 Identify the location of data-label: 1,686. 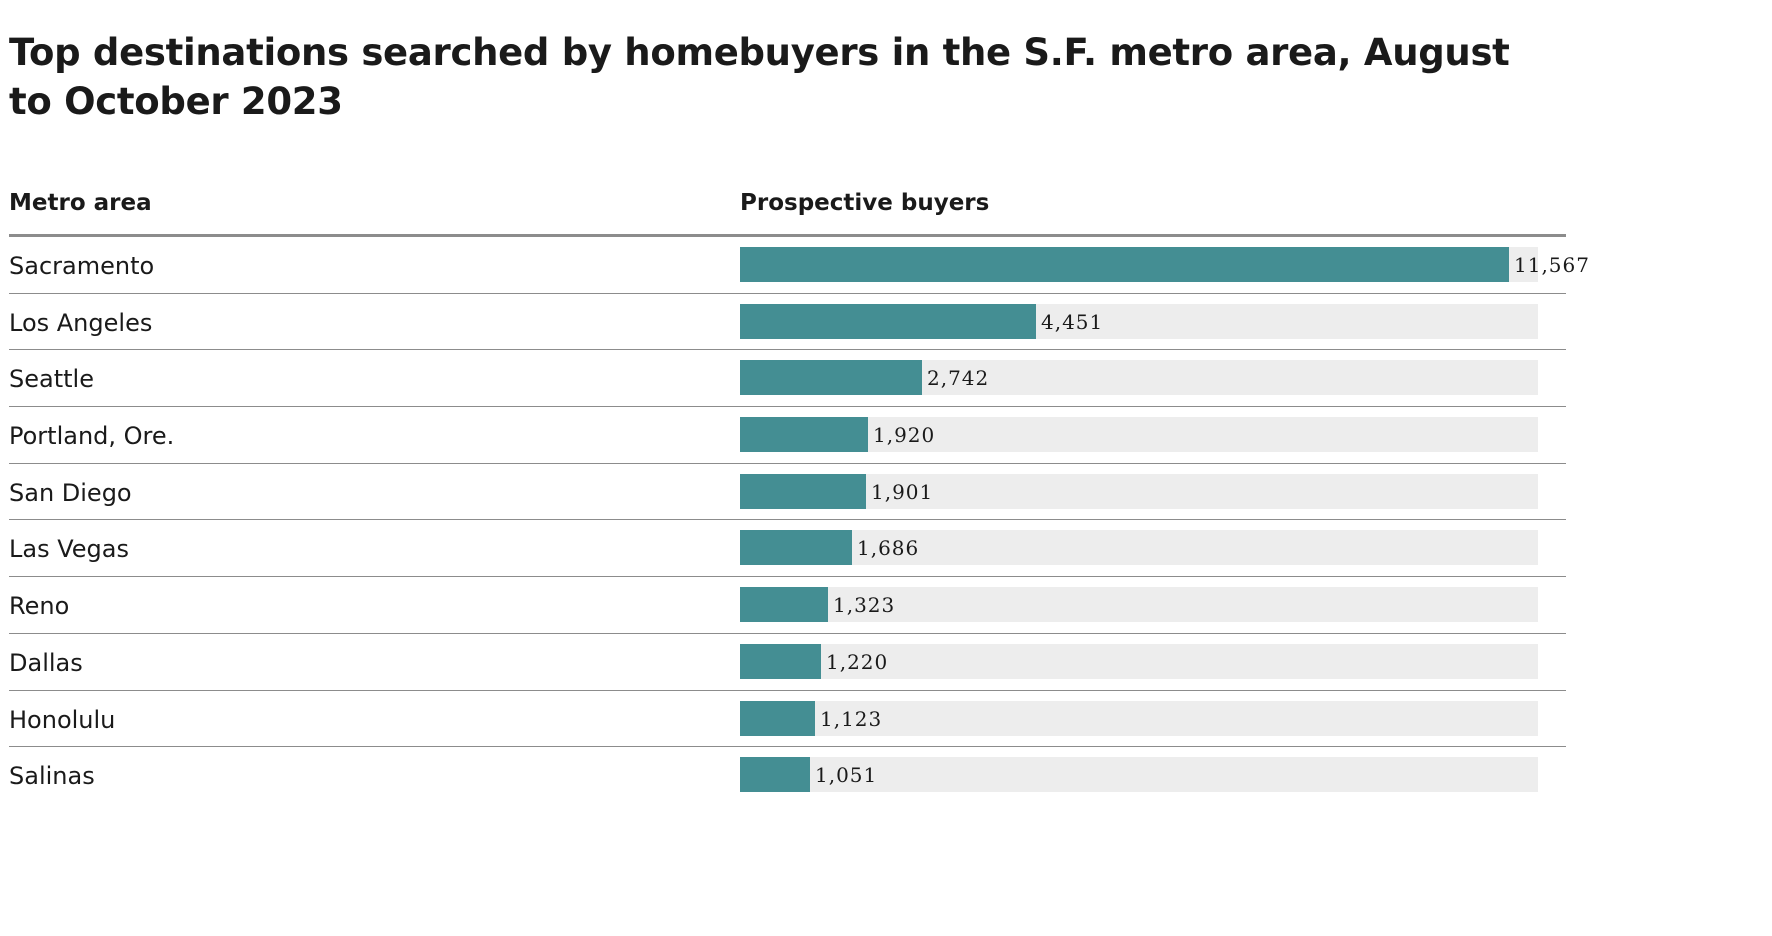
(888, 548).